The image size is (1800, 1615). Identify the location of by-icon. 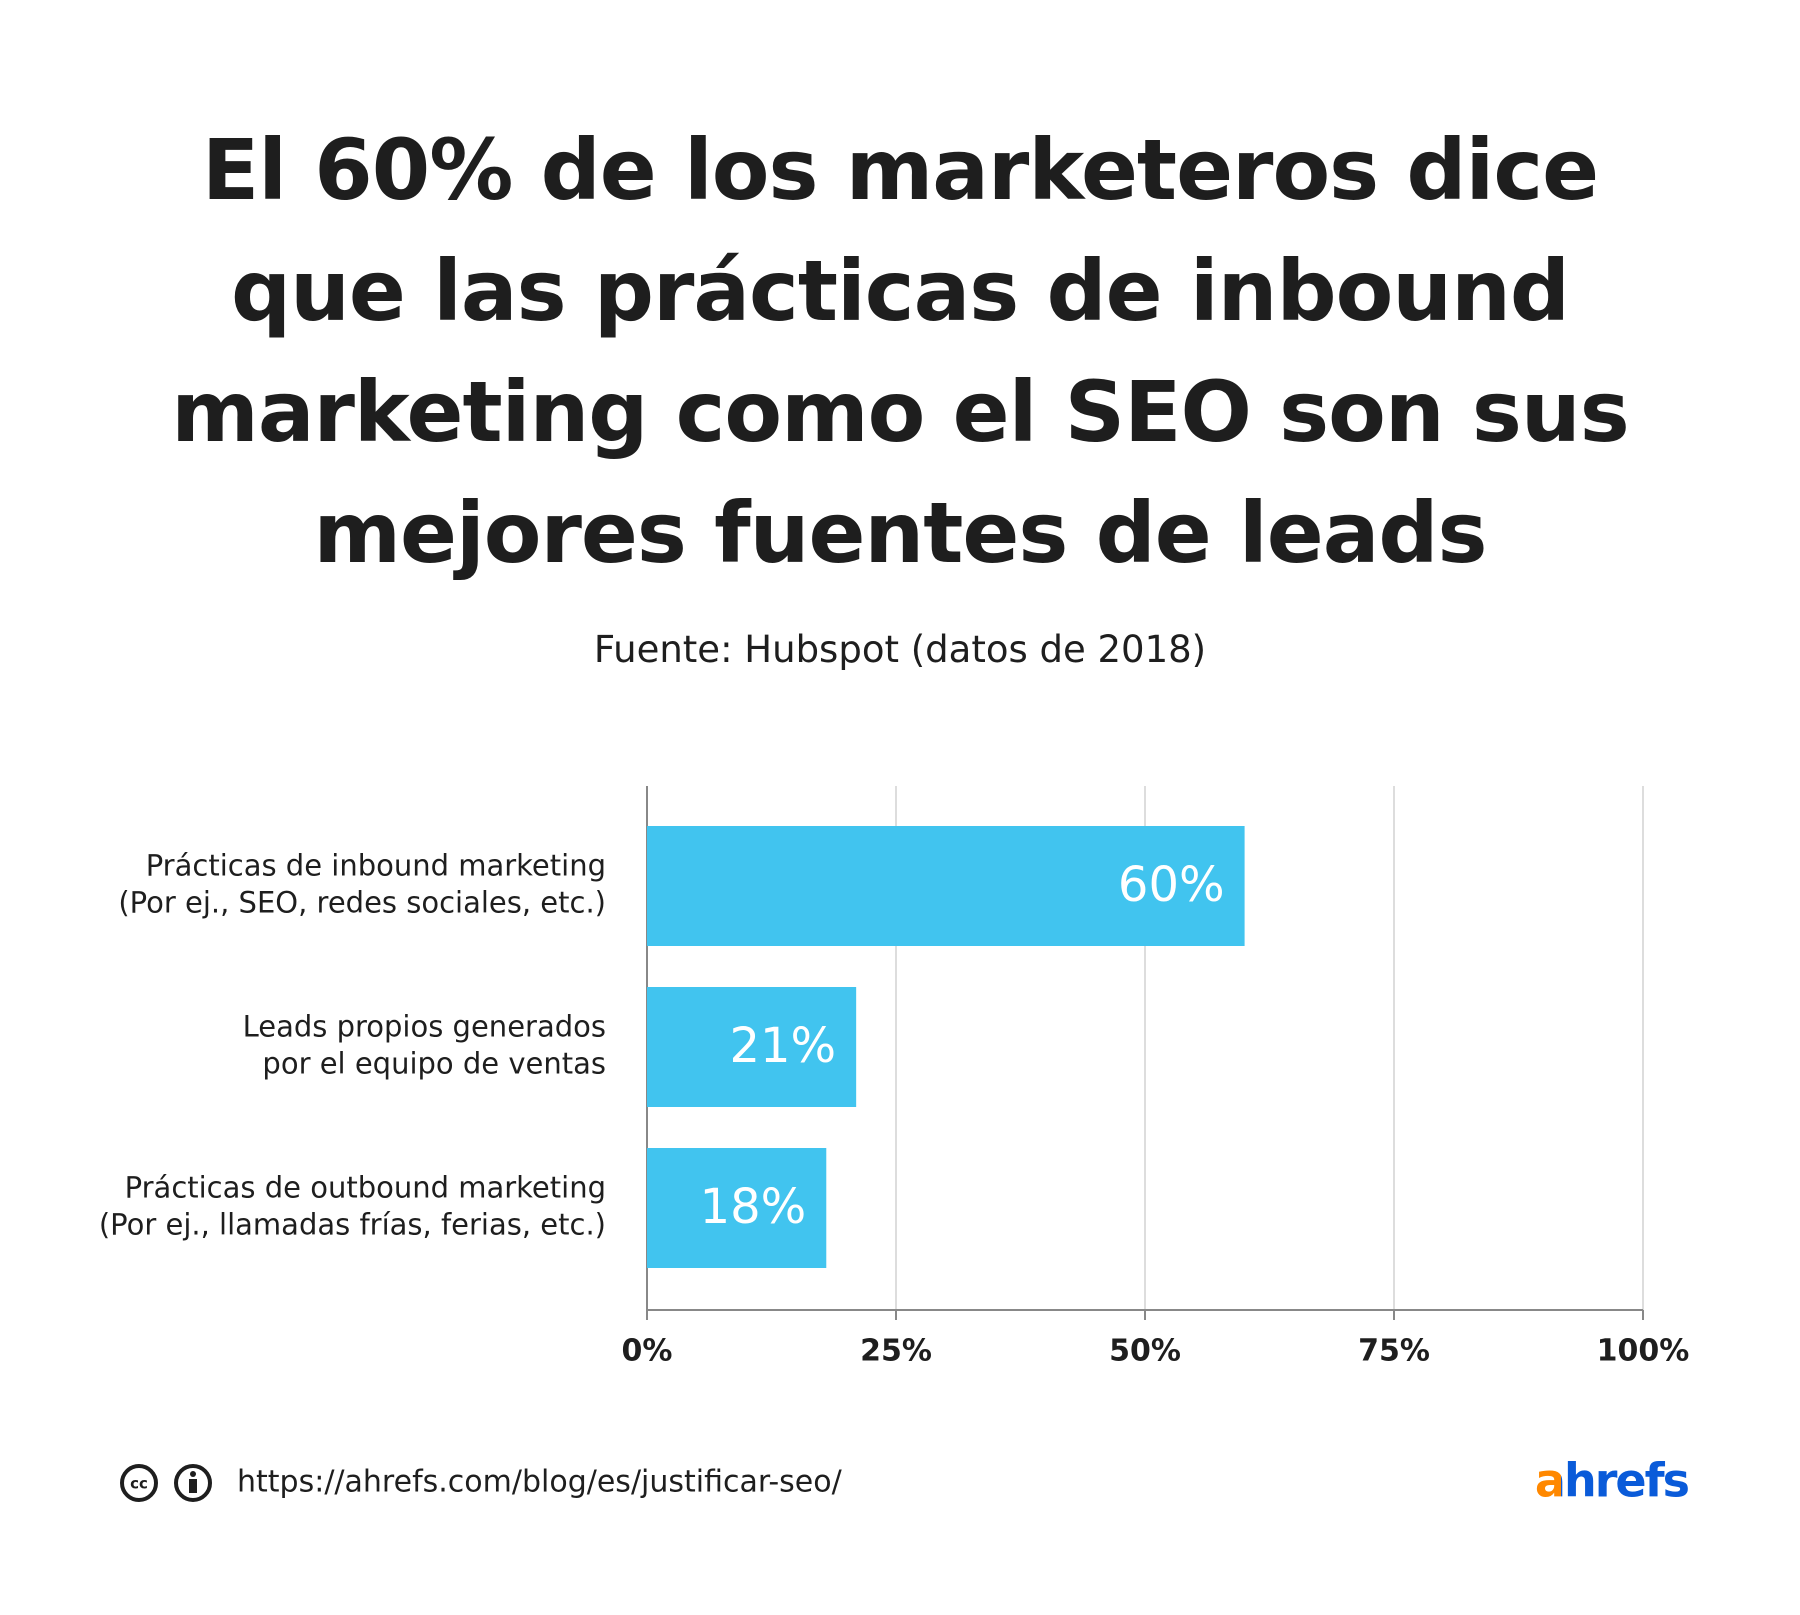
(193, 1483).